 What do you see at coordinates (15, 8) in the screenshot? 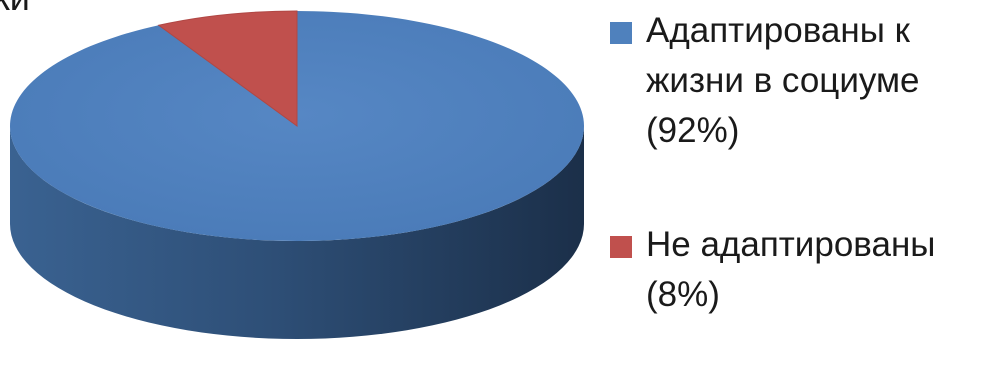
I see `chart-title-fragment: ки` at bounding box center [15, 8].